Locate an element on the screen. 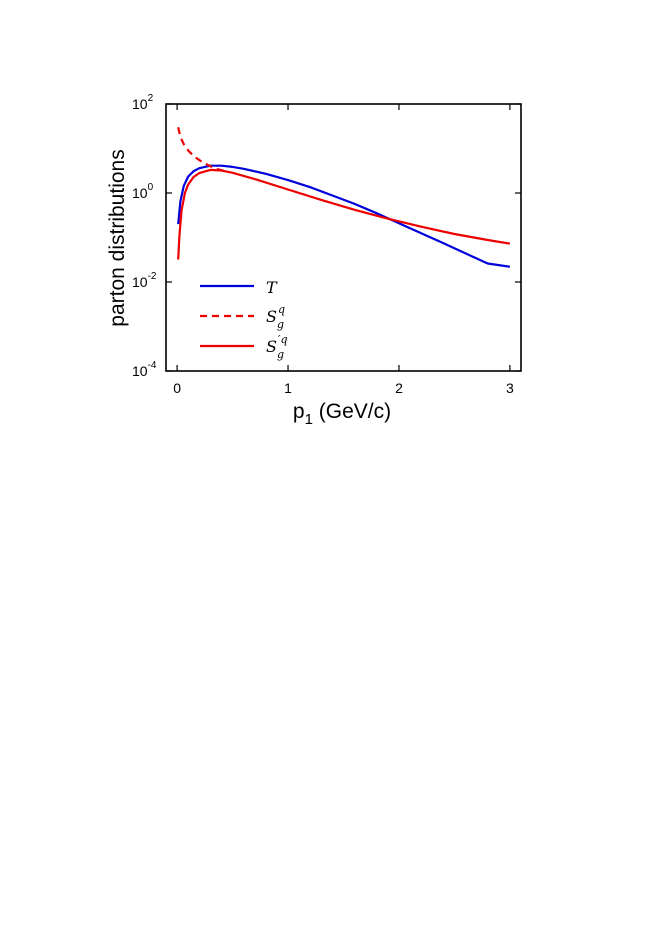  y-tick-label: 10⁻⁴ is located at coordinates (144, 369).